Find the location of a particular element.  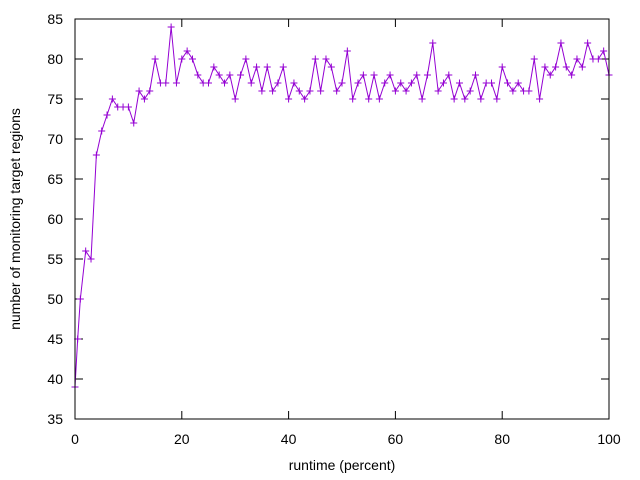

y-tick-label: 75 is located at coordinates (55, 99).